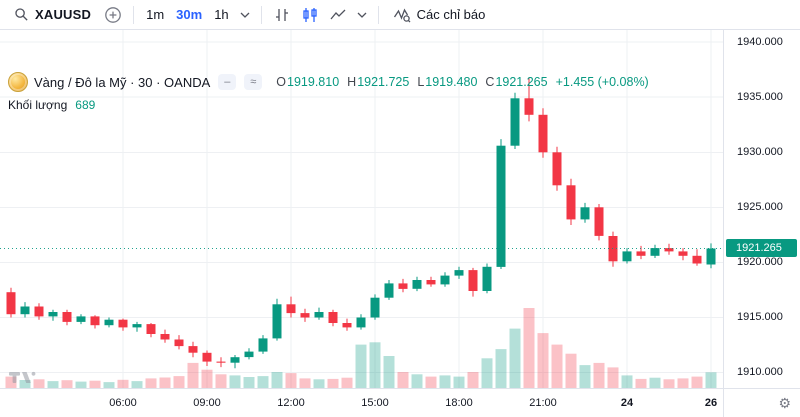  Describe the element at coordinates (760, 261) in the screenshot. I see `price-axis-label: 1920.000` at that location.